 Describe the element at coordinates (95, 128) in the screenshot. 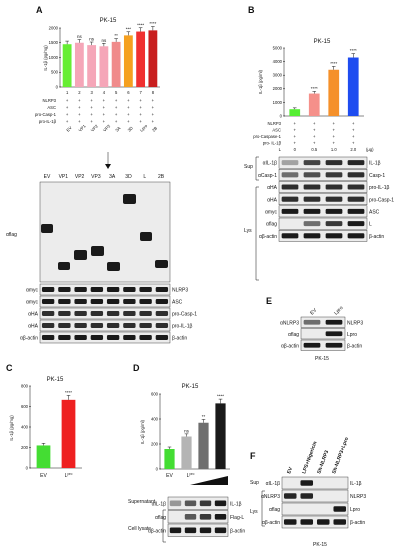

I see `category-label: VP2` at that location.